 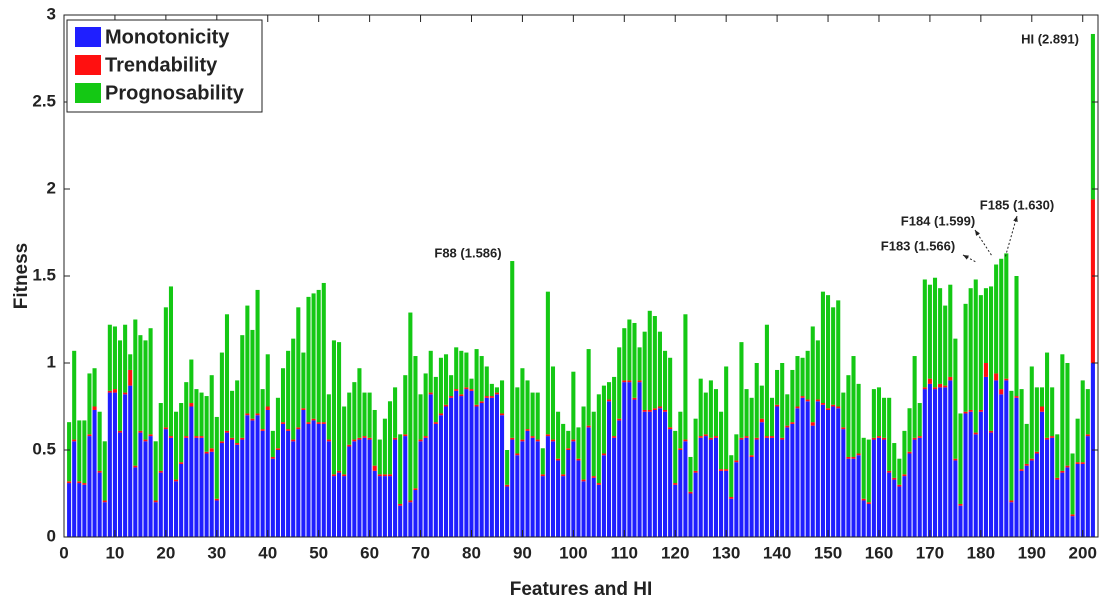 I want to click on x-tick-label: 50, so click(x=318, y=552).